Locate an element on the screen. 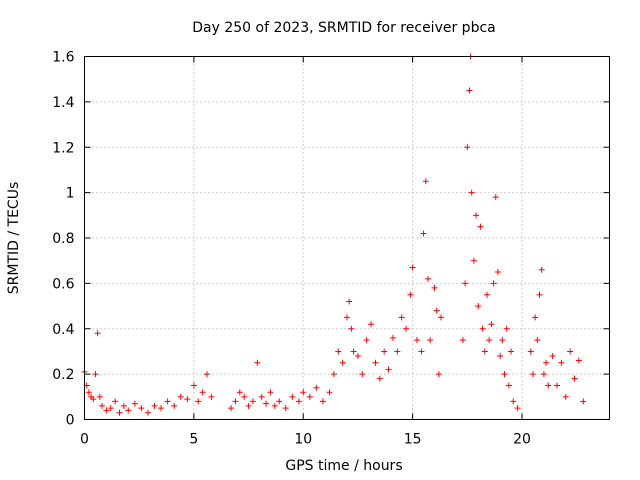  x-tick-label: 15 is located at coordinates (413, 440).